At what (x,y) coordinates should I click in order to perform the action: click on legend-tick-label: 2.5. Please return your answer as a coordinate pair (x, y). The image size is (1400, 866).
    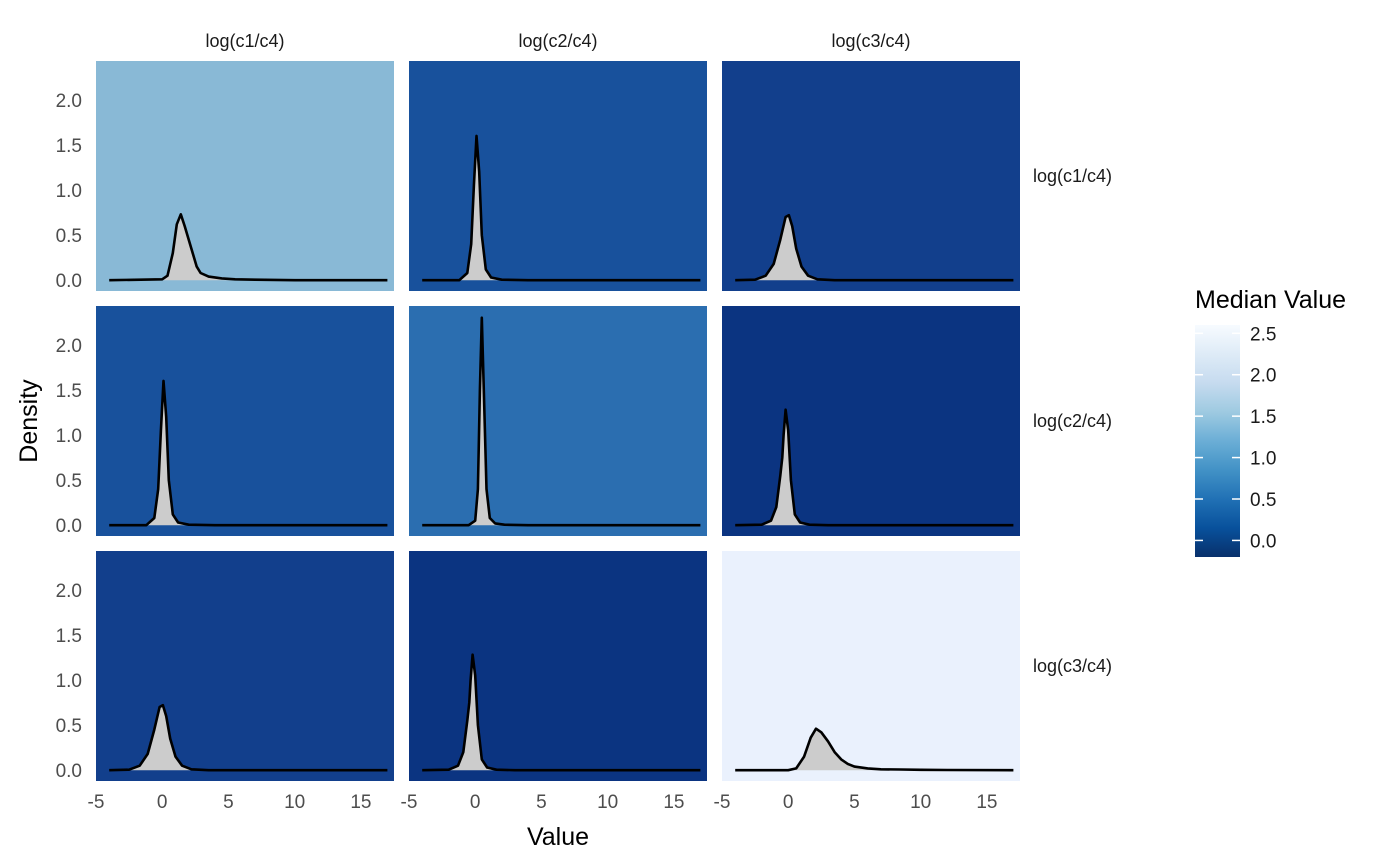
    Looking at the image, I should click on (1263, 334).